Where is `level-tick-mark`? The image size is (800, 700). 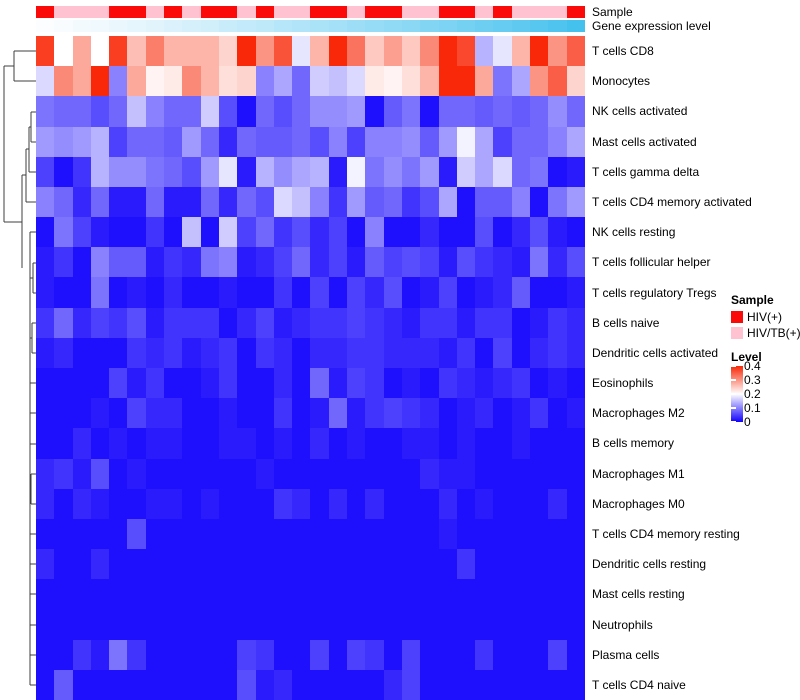
level-tick-mark is located at coordinates (733, 366).